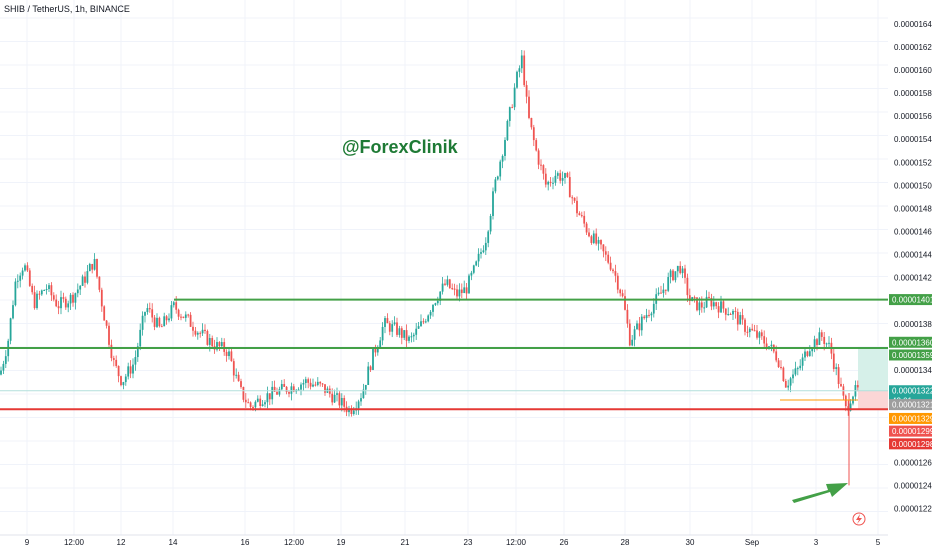 The image size is (932, 550). What do you see at coordinates (294, 542) in the screenshot?
I see `time-tick-label: 12:00` at bounding box center [294, 542].